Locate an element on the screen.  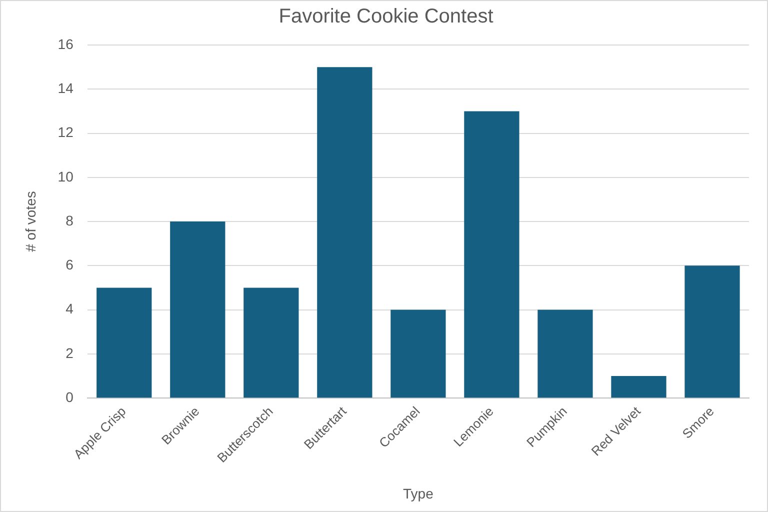
y-tick-label: 4 is located at coordinates (70, 308).